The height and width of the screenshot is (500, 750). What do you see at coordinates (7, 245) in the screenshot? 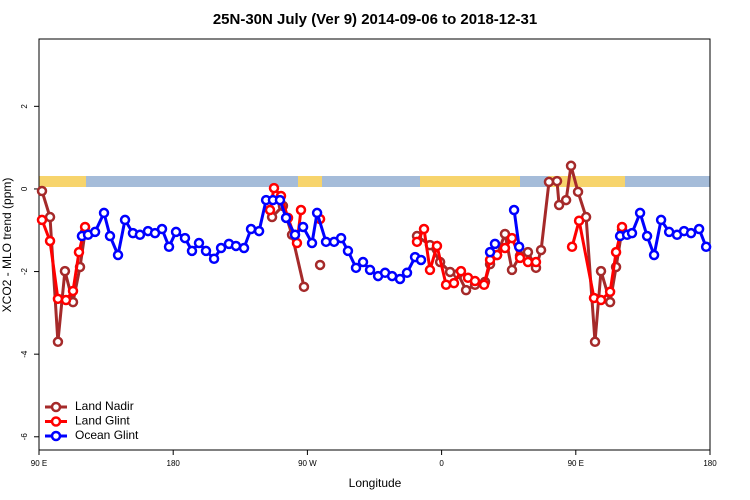
I see `y-axis-label: XCO2 - MLO trend (ppm)` at bounding box center [7, 245].